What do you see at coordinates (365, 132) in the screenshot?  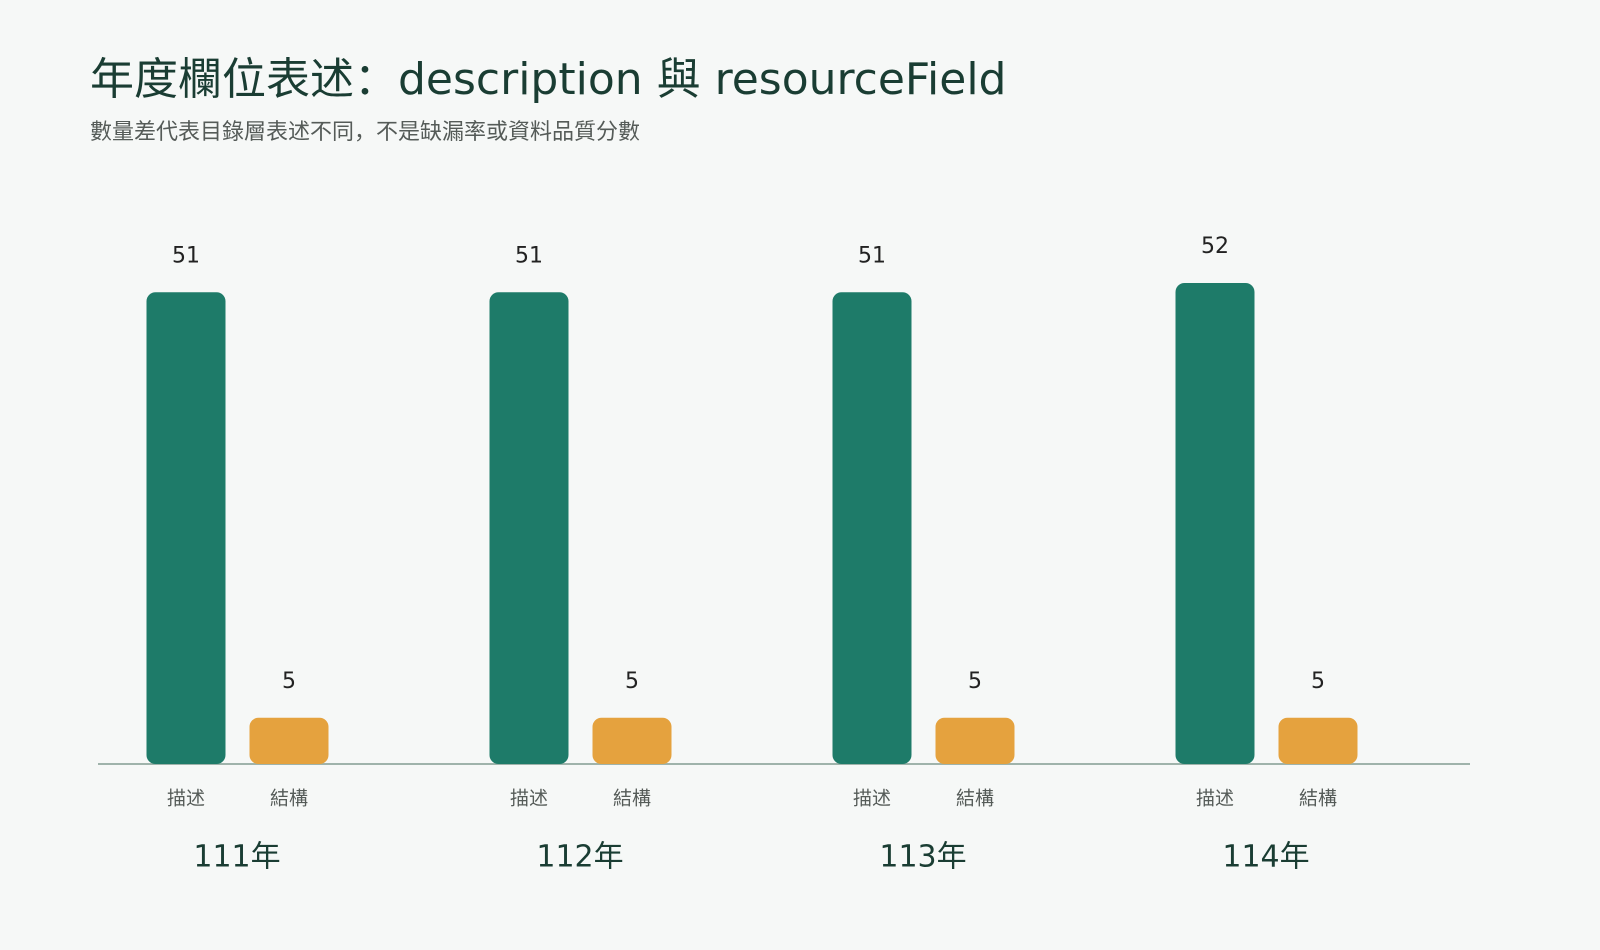 I see `chart-subtitle: 數量差代表目錄層表述不同，不是缺漏率或資料品質分數` at bounding box center [365, 132].